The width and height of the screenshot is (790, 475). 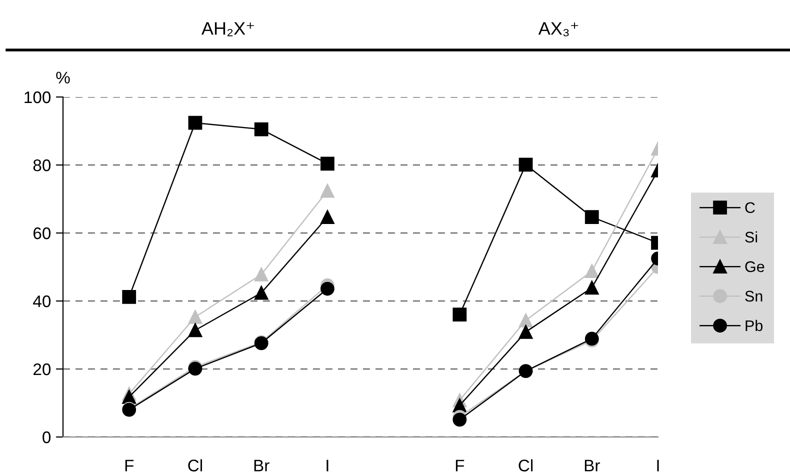 What do you see at coordinates (37, 97) in the screenshot?
I see `y-tick-label: 100` at bounding box center [37, 97].